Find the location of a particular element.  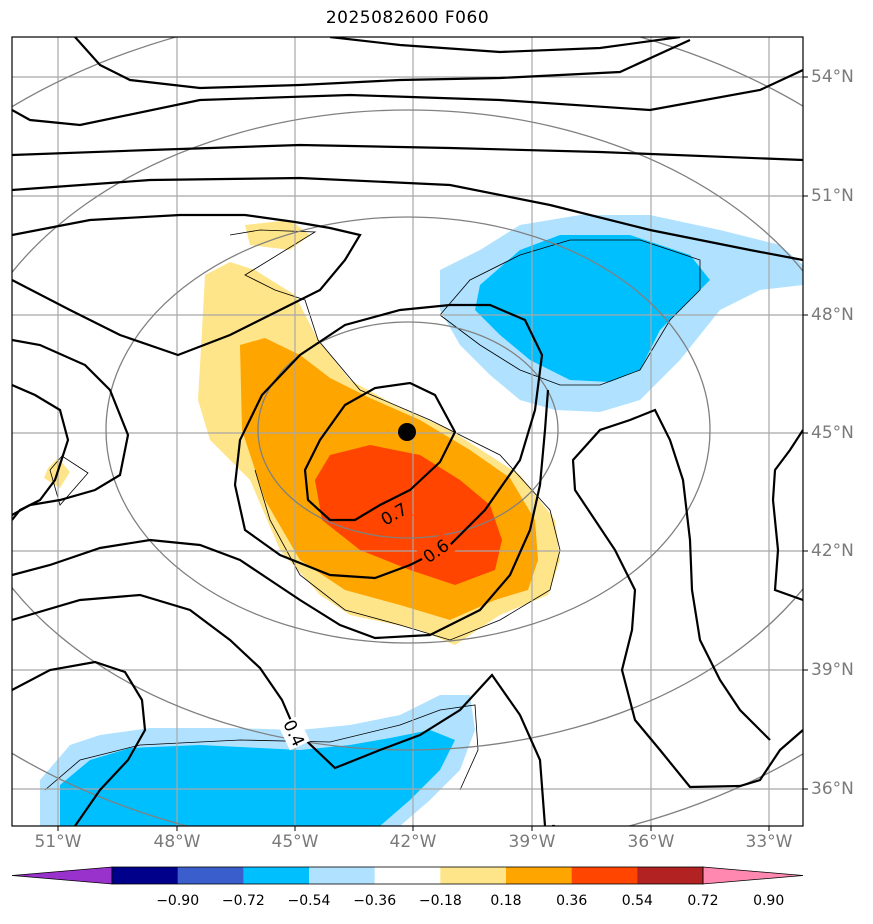

lat-label-42n: 42°N is located at coordinates (832, 551).